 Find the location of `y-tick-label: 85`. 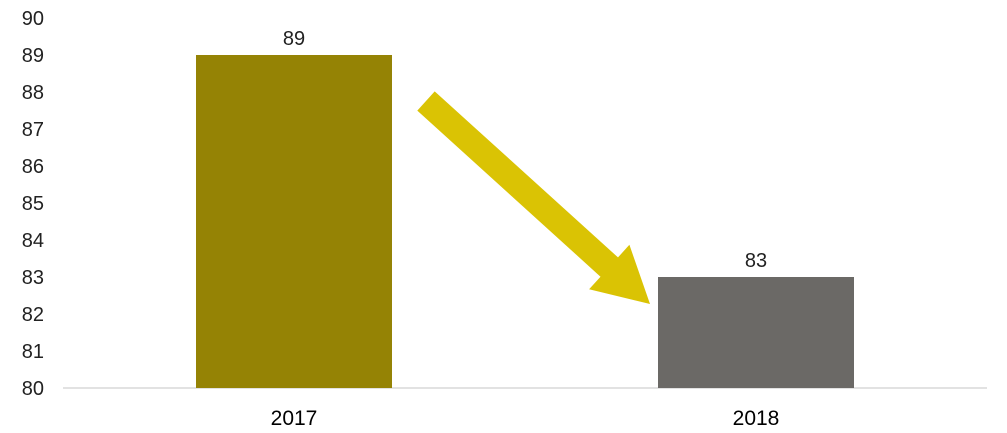

y-tick-label: 85 is located at coordinates (33, 204).